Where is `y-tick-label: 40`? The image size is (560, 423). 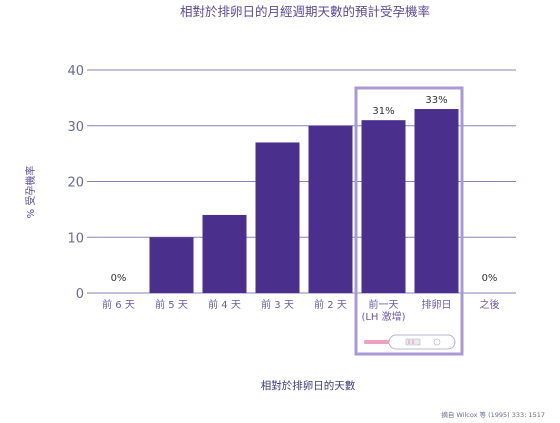 y-tick-label: 40 is located at coordinates (75, 71).